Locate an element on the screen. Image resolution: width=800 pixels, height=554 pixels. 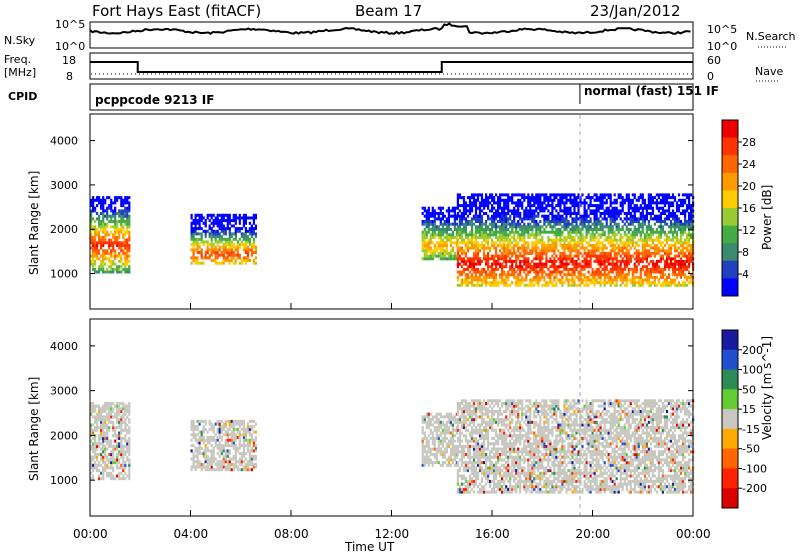
colorbar-tick-label: 4 is located at coordinates (745, 274).